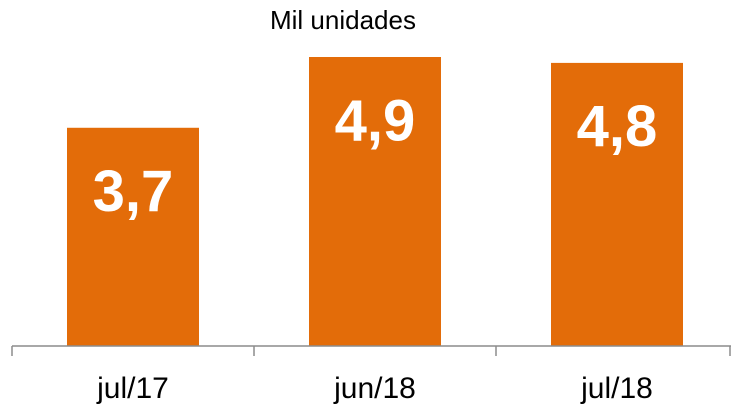 This screenshot has width=731, height=414. What do you see at coordinates (617, 126) in the screenshot?
I see `value-label: 4,8` at bounding box center [617, 126].